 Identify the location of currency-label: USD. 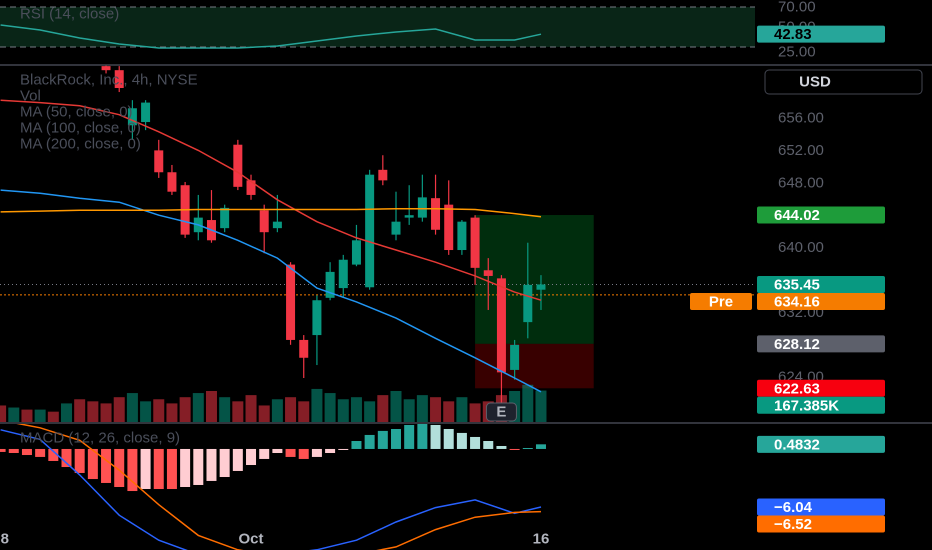
(815, 82).